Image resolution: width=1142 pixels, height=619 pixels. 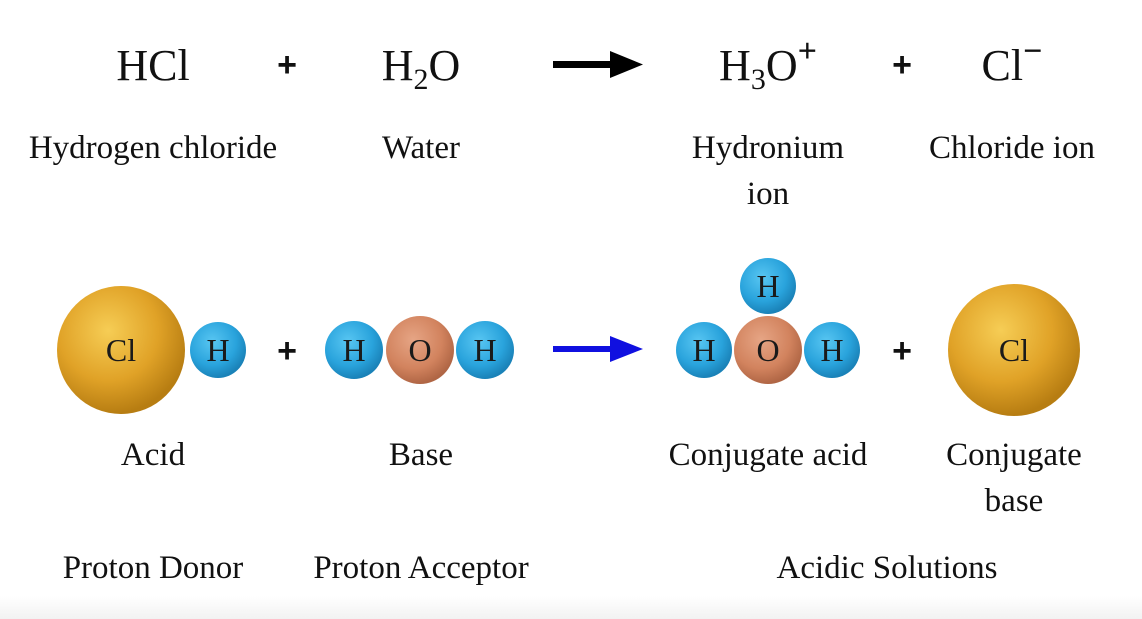 I want to click on name-hydrogen-chloride: Hydrogen chloride, so click(x=153, y=148).